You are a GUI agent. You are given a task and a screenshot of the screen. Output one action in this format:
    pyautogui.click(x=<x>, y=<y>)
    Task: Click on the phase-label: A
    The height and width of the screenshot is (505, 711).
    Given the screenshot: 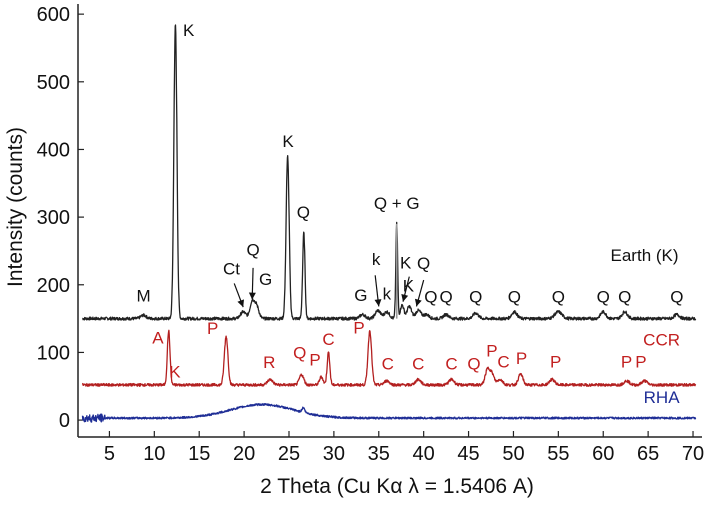 What is the action you would take?
    pyautogui.click(x=158, y=338)
    